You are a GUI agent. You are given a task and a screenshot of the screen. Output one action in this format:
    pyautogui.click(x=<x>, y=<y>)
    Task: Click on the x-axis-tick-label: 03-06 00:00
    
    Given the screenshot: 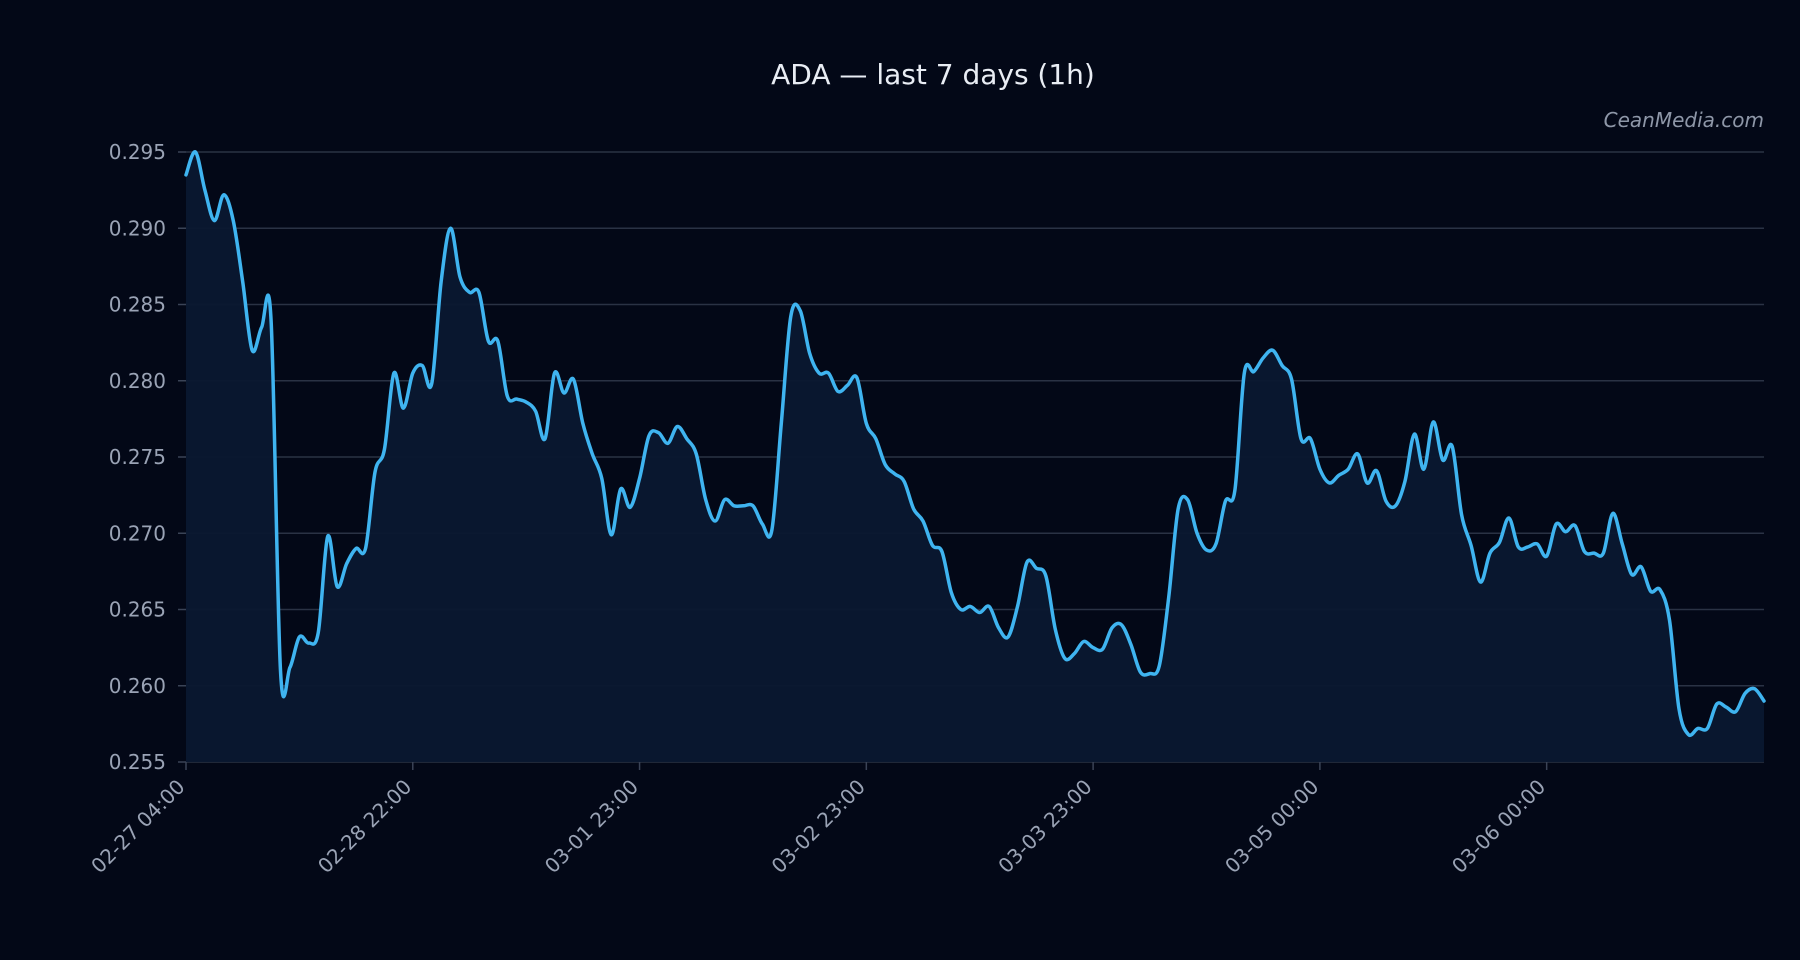 What is the action you would take?
    pyautogui.click(x=1498, y=826)
    